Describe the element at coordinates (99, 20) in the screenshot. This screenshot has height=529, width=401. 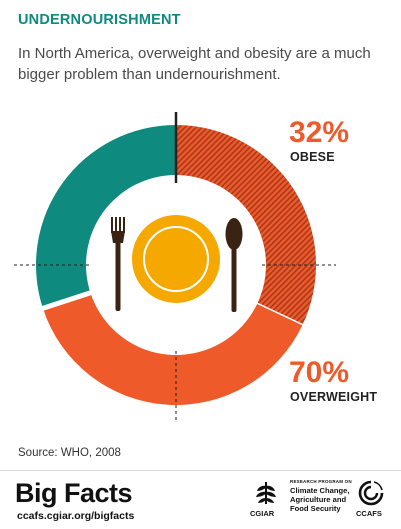
I see `page-title: UNDERNOURISHMENT` at that location.